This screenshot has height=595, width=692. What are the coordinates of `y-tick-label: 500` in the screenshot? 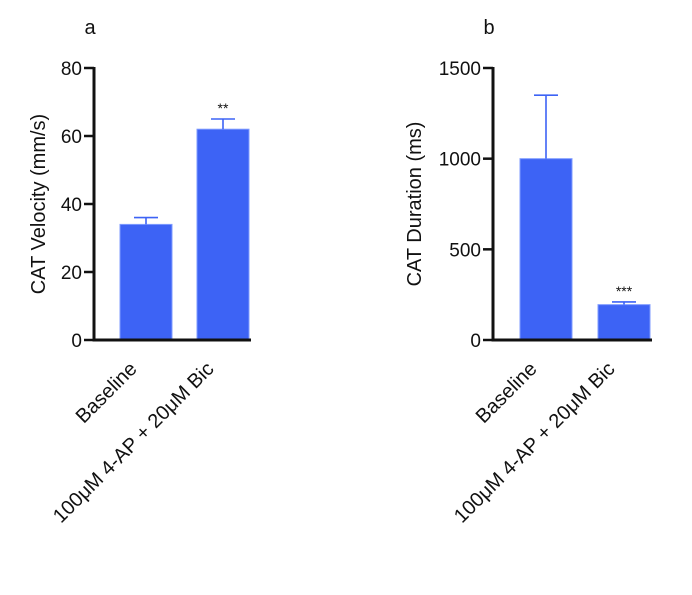 It's located at (465, 250).